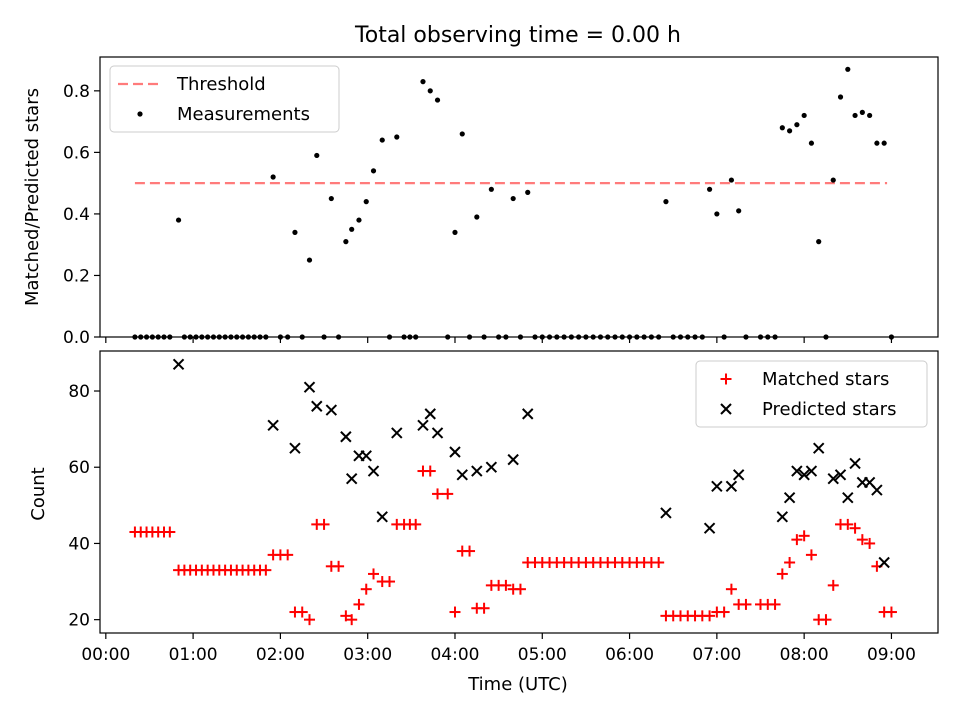  I want to click on bottom-legend: Matched stars Predicted stars, so click(811, 394).